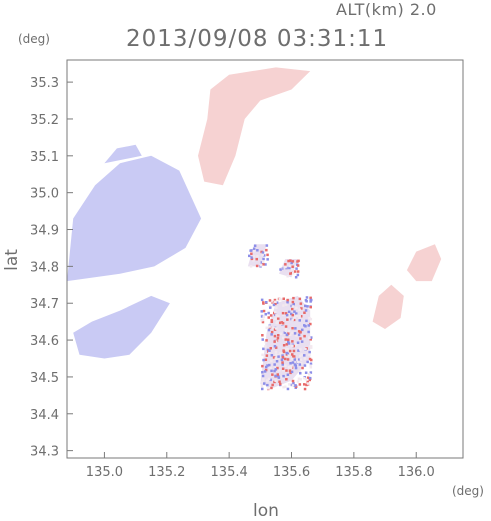  What do you see at coordinates (416, 472) in the screenshot?
I see `x-tick-label: 136.0` at bounding box center [416, 472].